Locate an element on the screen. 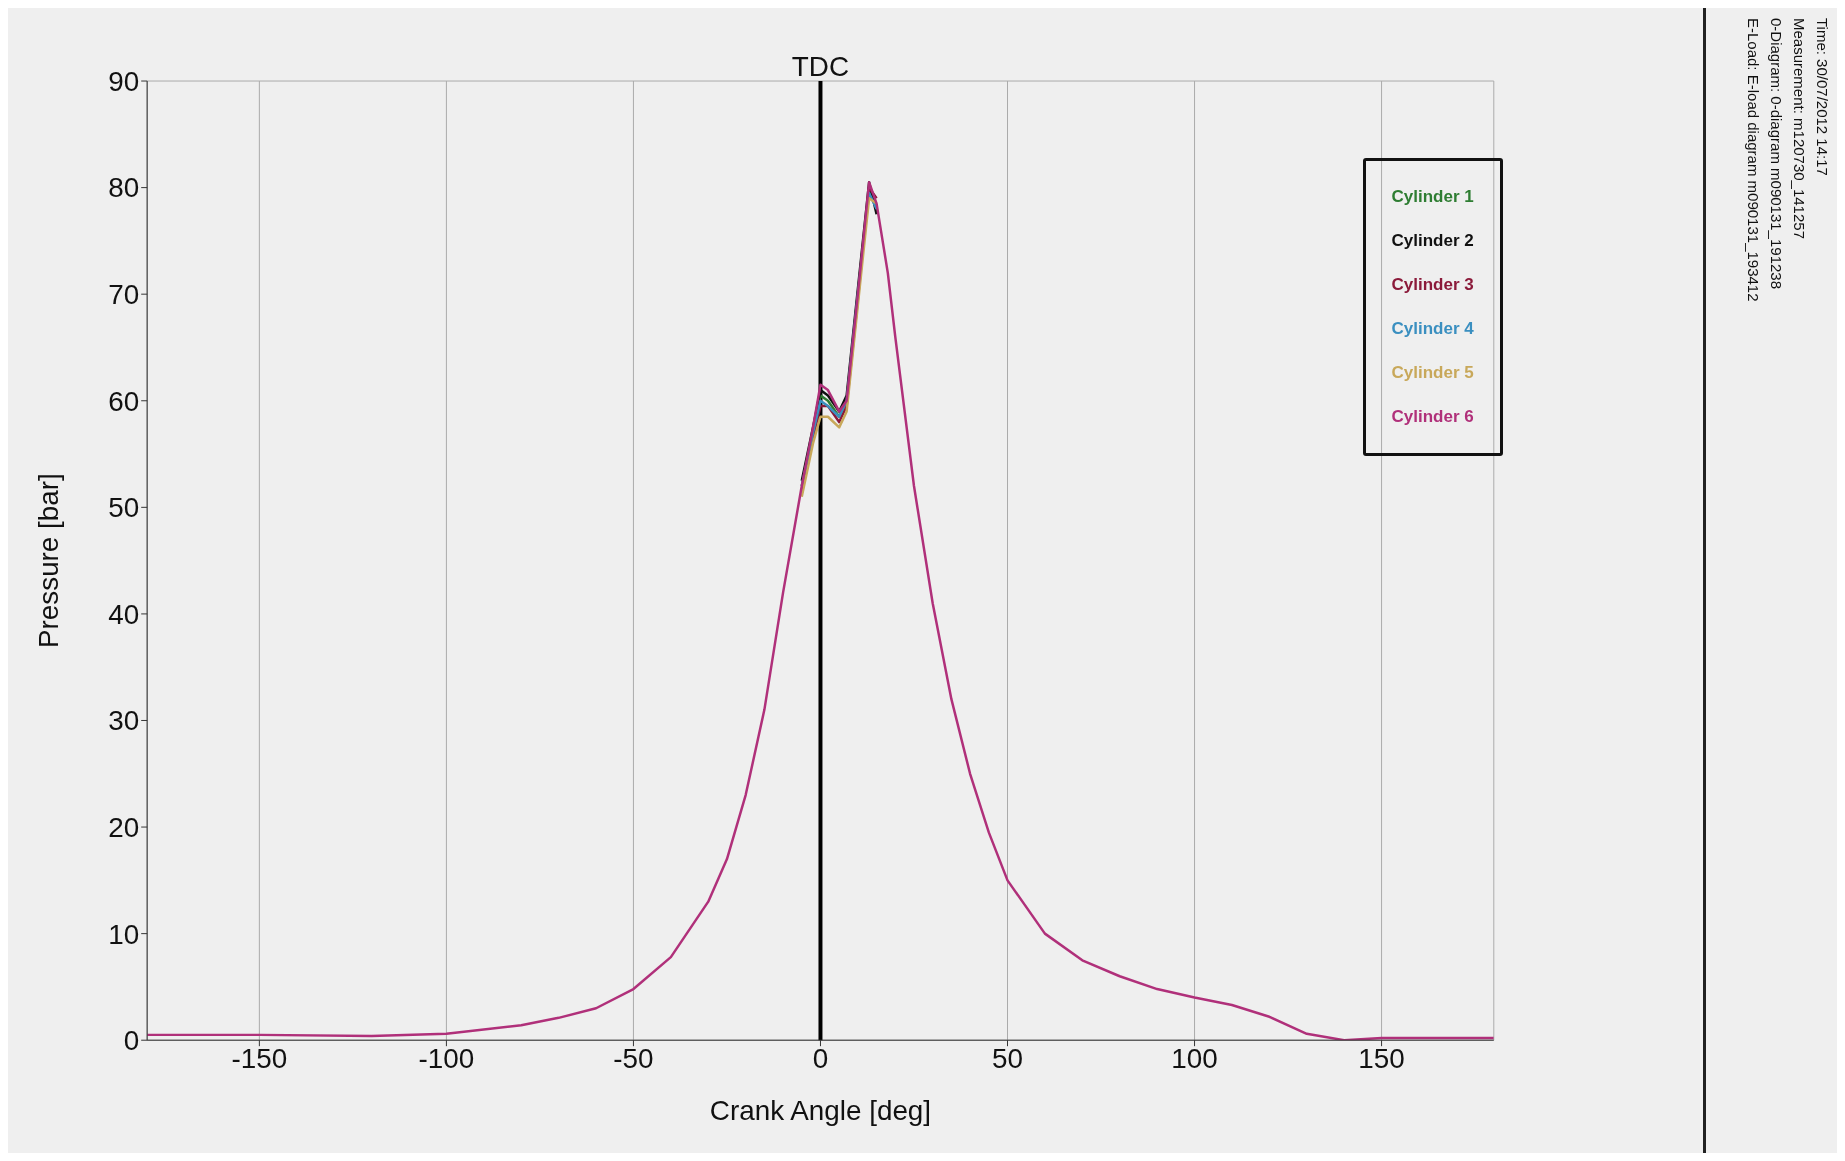 The height and width of the screenshot is (1161, 1845). text: Time: 30/07/2012 14:17 is located at coordinates (1822, 98).